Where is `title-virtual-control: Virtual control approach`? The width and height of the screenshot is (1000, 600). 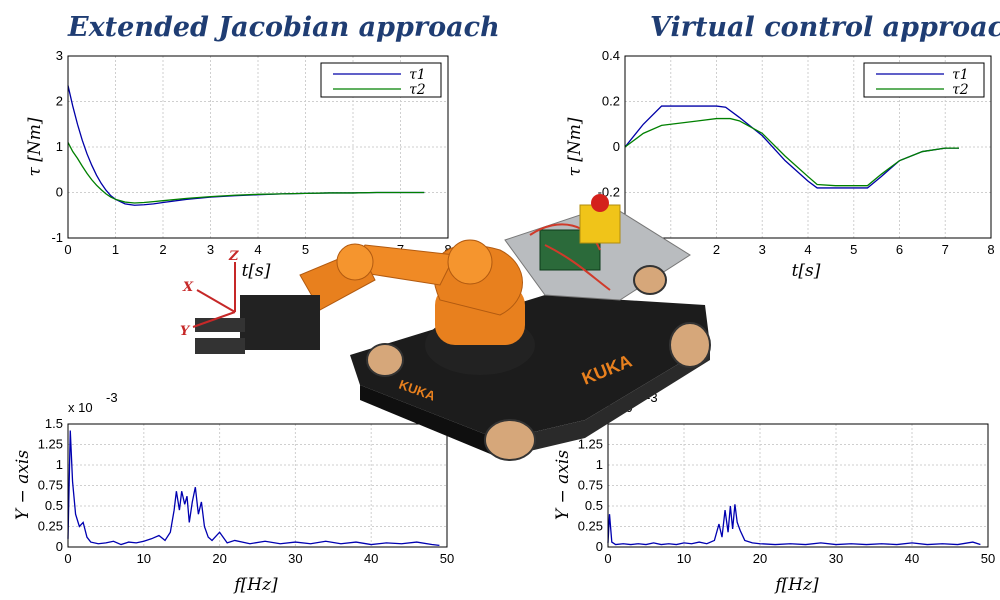
title-virtual-control: Virtual control approach is located at coordinates (825, 27).